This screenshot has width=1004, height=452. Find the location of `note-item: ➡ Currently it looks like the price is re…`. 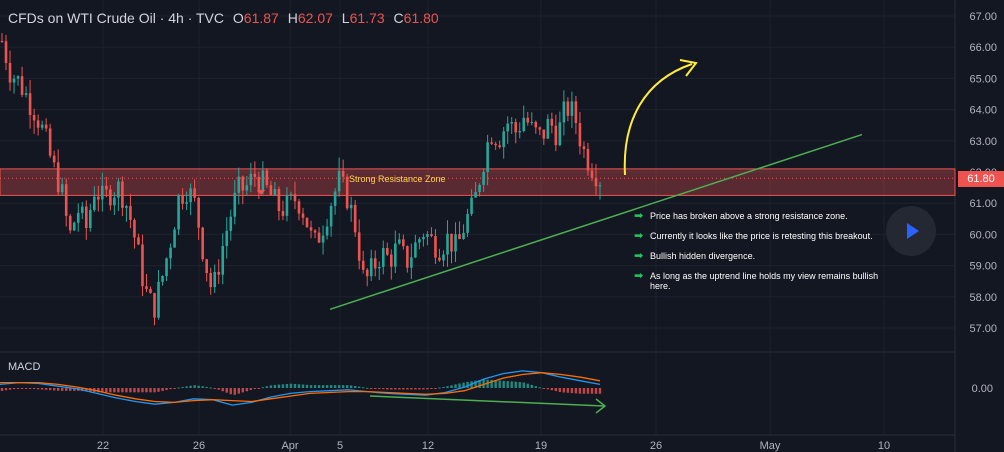

note-item: ➡ Currently it looks like the price is re… is located at coordinates (784, 236).